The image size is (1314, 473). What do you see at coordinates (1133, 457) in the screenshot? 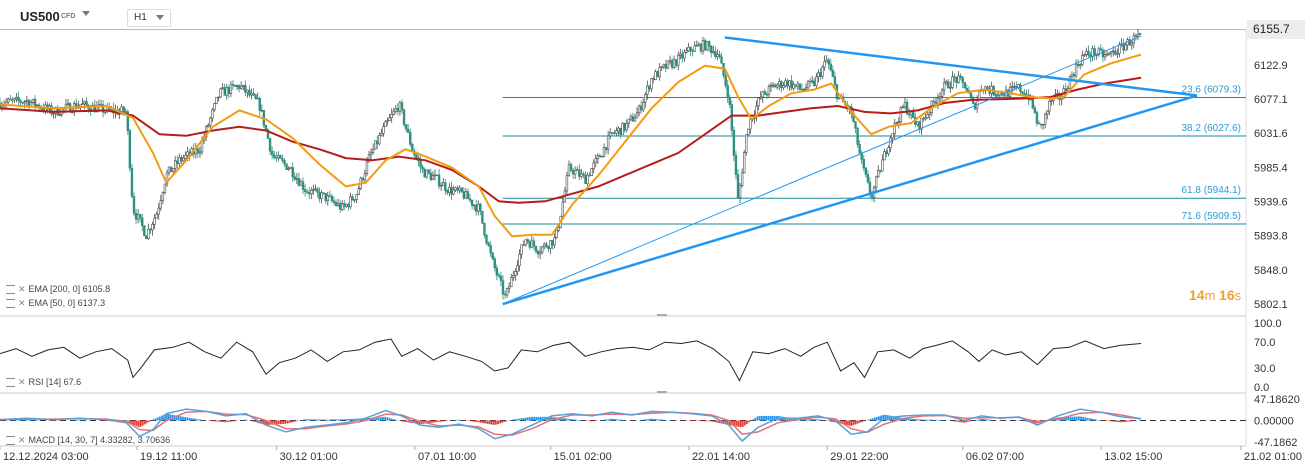
I see `time-tick-label: 13.02 15:00` at bounding box center [1133, 457].